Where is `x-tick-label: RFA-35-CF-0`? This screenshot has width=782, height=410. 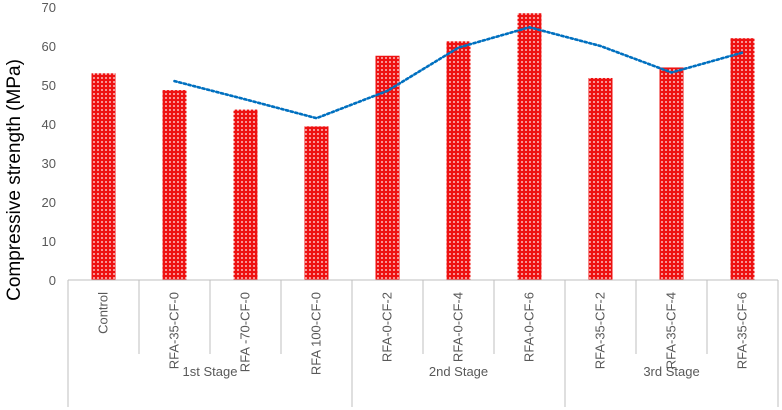 x-tick-label: RFA-35-CF-0 is located at coordinates (174, 330).